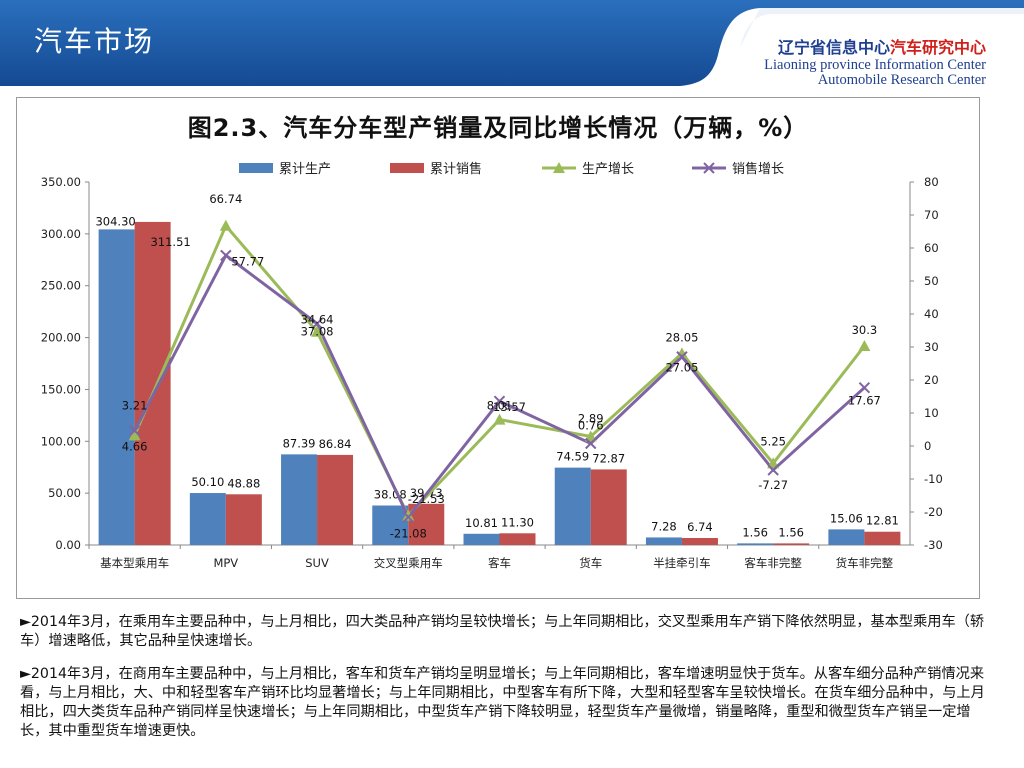  I want to click on chart-title: 图2.3、汽车分车型产销量及同比增长情况（万辆，%）, so click(498, 128).